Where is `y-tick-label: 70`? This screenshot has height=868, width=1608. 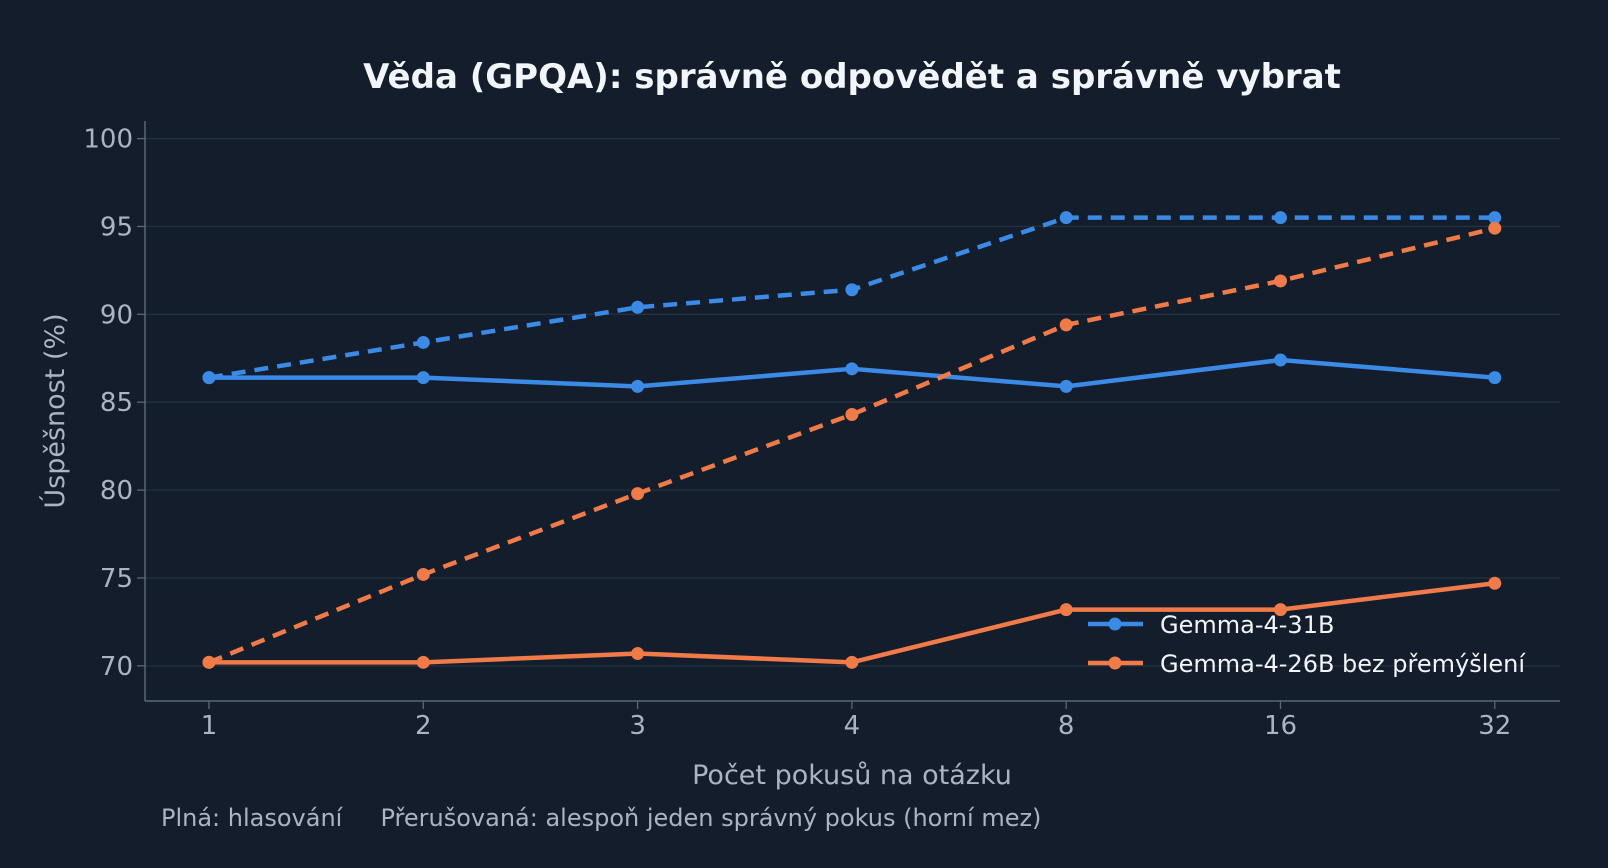 y-tick-label: 70 is located at coordinates (116, 667).